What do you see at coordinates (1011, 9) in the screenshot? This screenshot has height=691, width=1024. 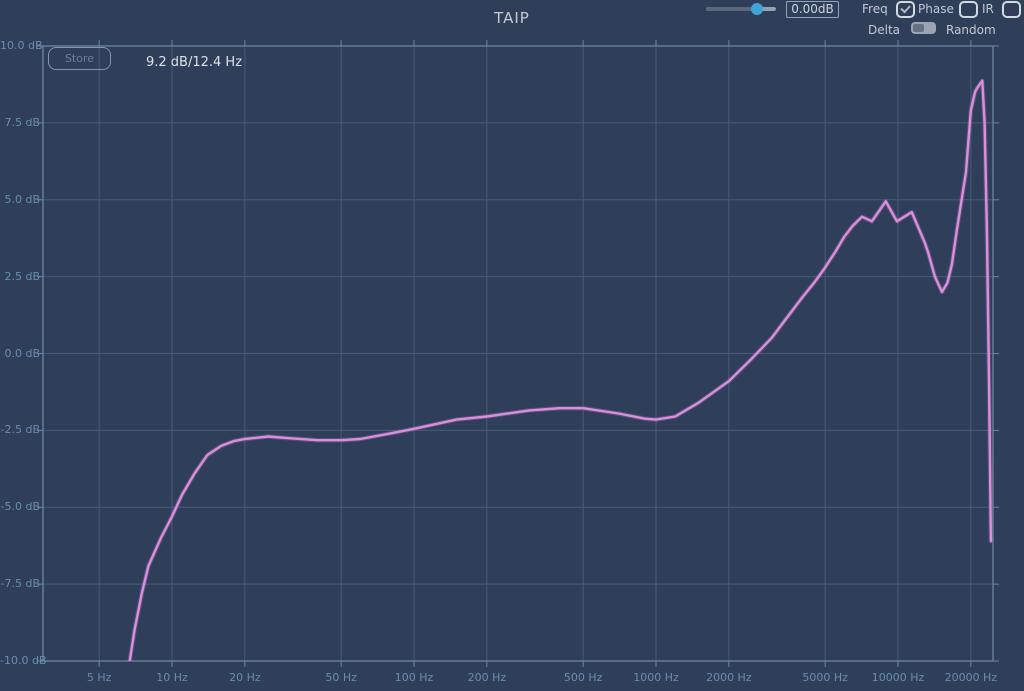 I see `ir-checkbox` at bounding box center [1011, 9].